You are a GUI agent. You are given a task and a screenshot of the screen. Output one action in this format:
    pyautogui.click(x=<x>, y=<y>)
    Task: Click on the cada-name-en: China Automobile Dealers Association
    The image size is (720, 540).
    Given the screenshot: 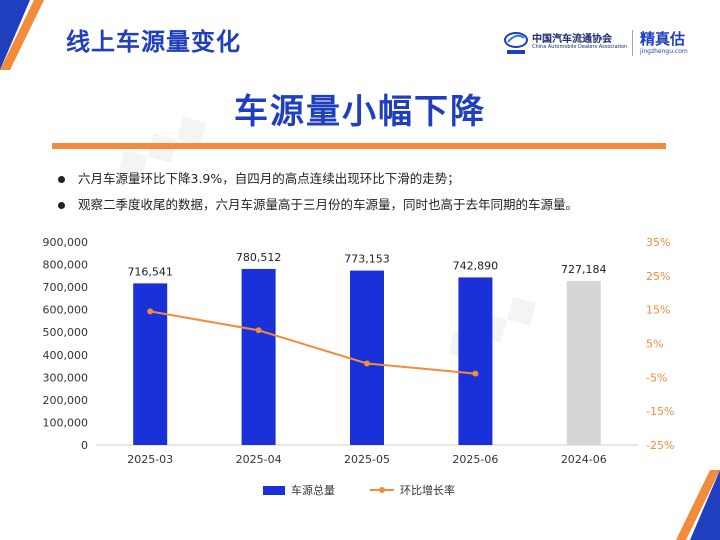 What is the action you would take?
    pyautogui.click(x=580, y=47)
    